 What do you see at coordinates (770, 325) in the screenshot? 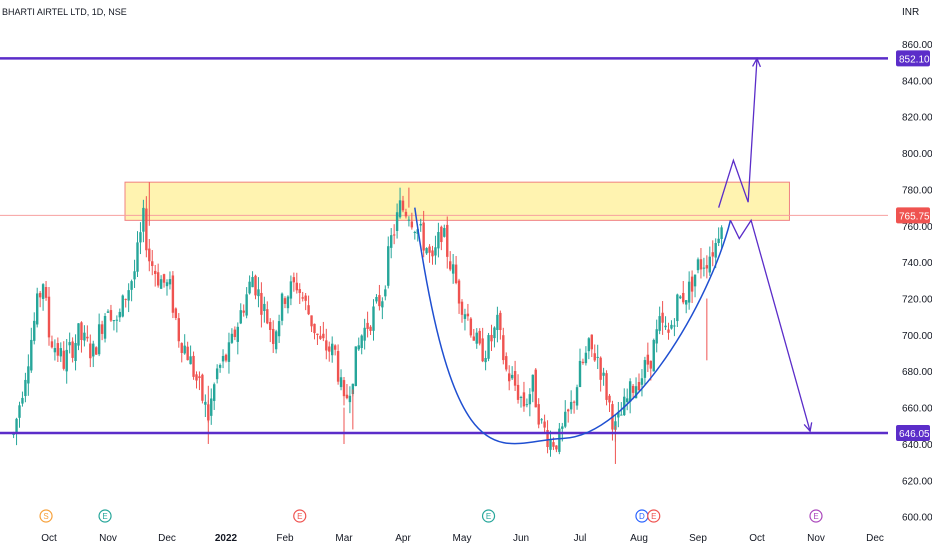
I see `bearish-path` at bounding box center [770, 325].